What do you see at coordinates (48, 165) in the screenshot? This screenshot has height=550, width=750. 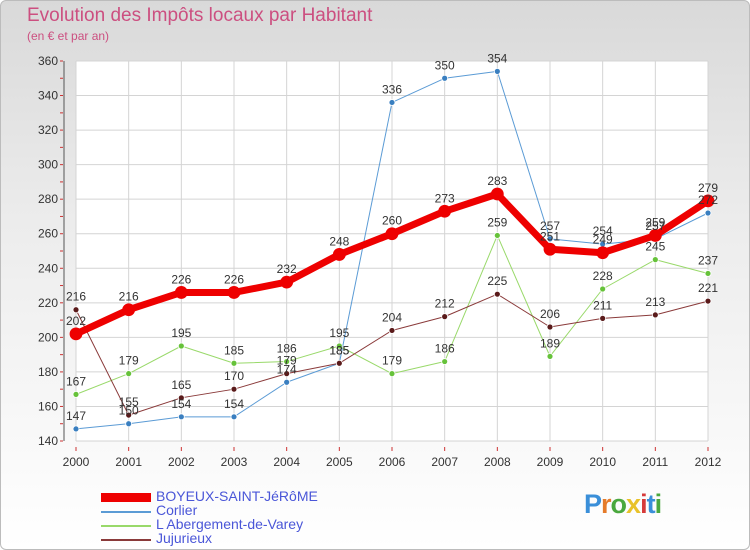 I see `y-tick-label: 300` at bounding box center [48, 165].